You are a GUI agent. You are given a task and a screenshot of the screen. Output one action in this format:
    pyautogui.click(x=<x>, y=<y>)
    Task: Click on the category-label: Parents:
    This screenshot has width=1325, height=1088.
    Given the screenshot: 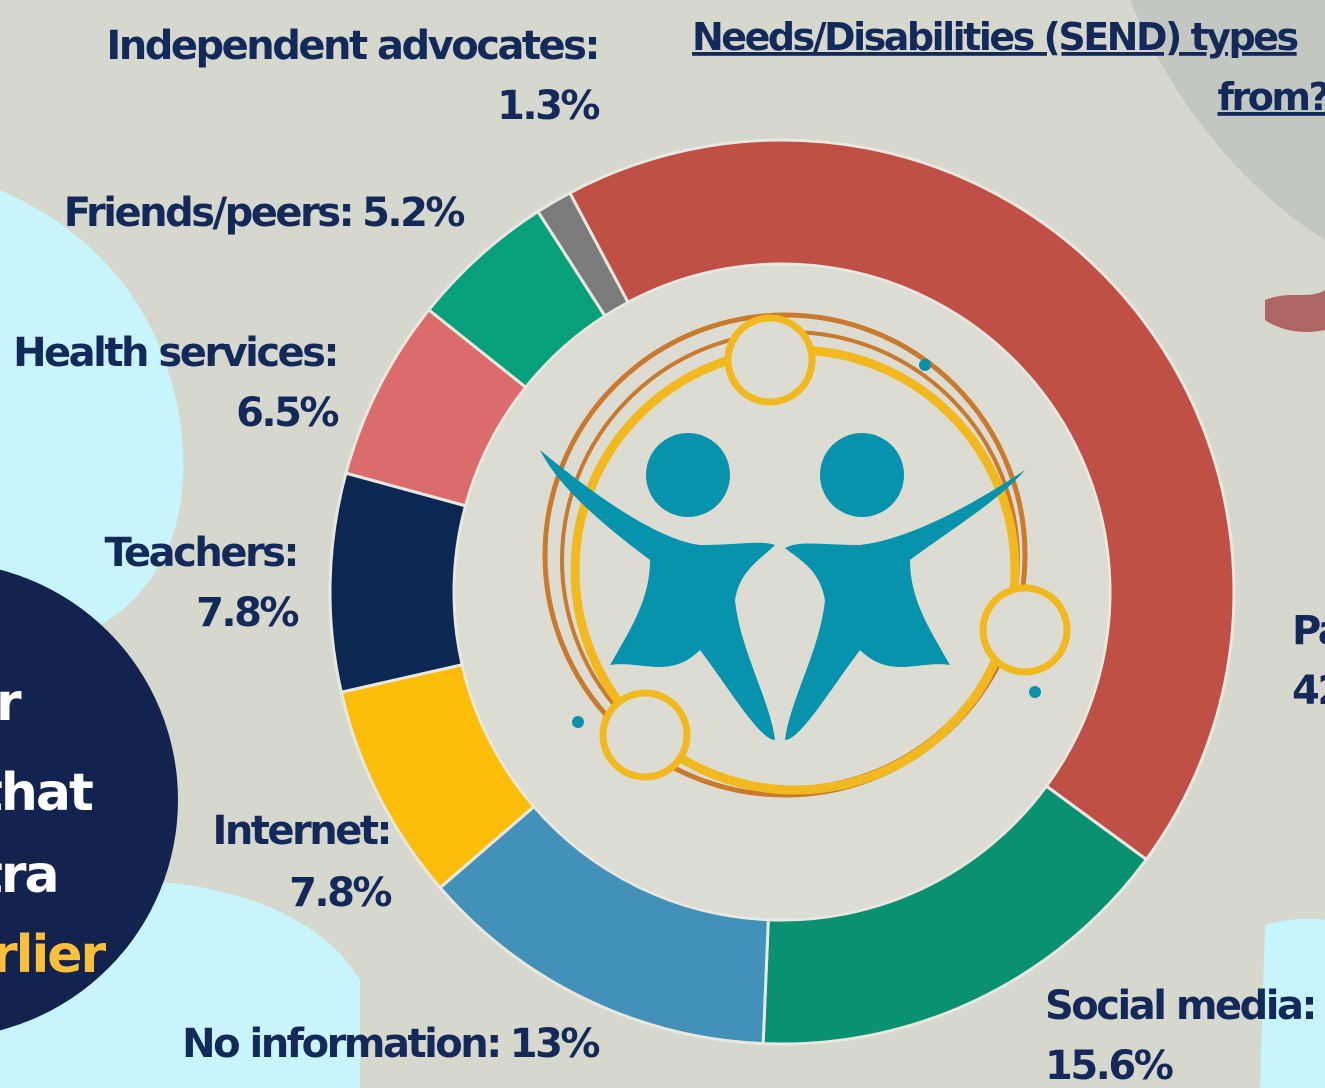 What is the action you would take?
    pyautogui.click(x=1308, y=631)
    